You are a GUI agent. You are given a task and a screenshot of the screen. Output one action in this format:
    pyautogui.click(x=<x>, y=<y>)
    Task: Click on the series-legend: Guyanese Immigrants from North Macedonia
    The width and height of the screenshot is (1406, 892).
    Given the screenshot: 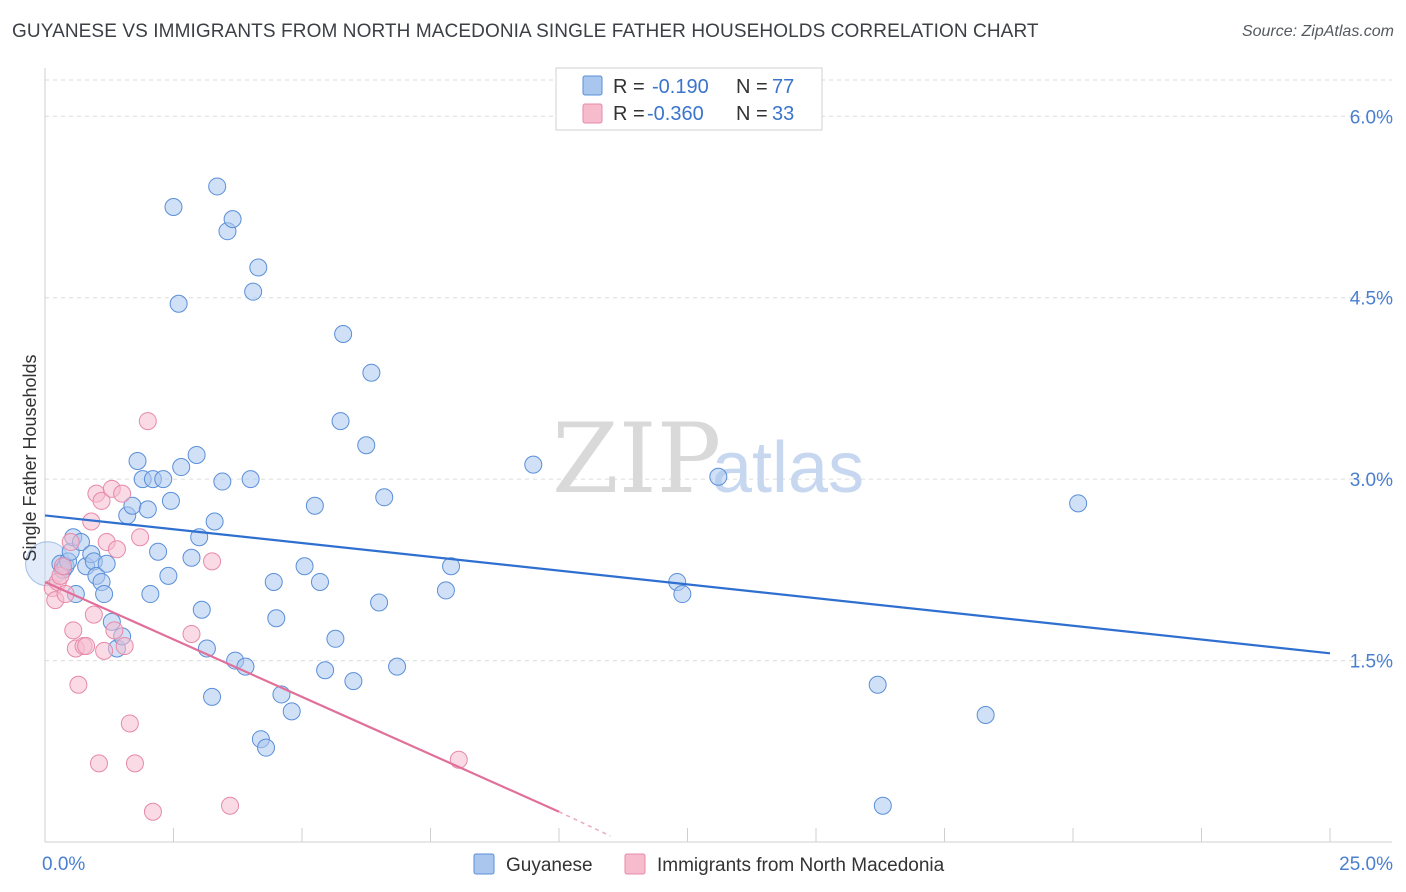 What is the action you would take?
    pyautogui.click(x=709, y=864)
    